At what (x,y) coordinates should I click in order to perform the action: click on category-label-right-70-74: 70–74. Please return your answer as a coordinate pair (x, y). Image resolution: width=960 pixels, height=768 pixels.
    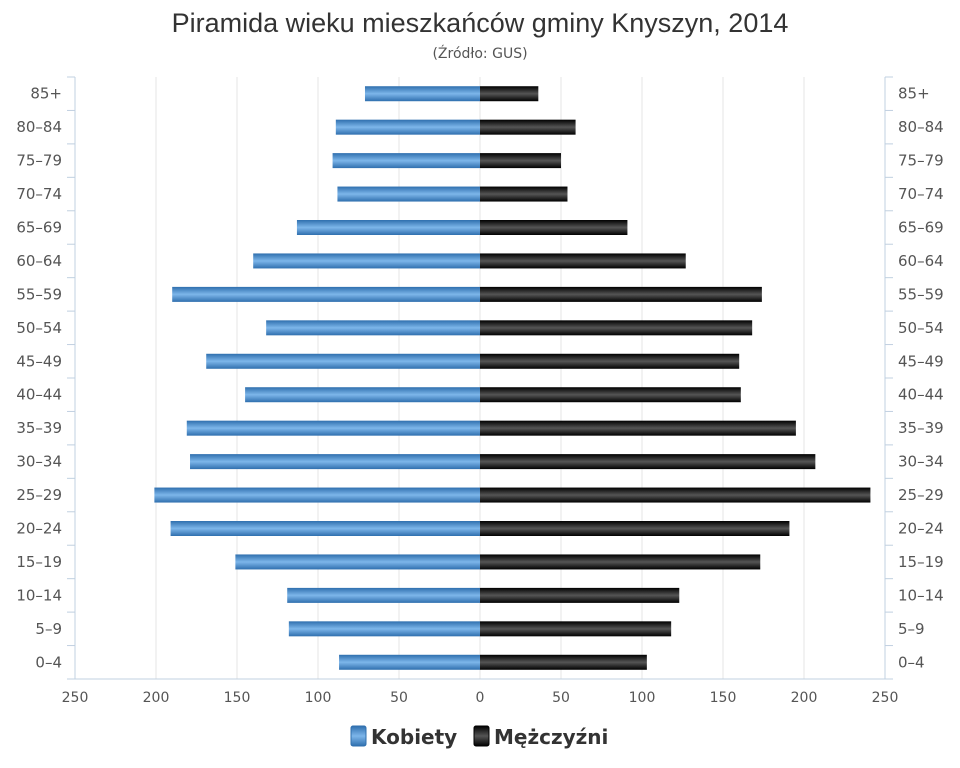
    Looking at the image, I should click on (921, 194).